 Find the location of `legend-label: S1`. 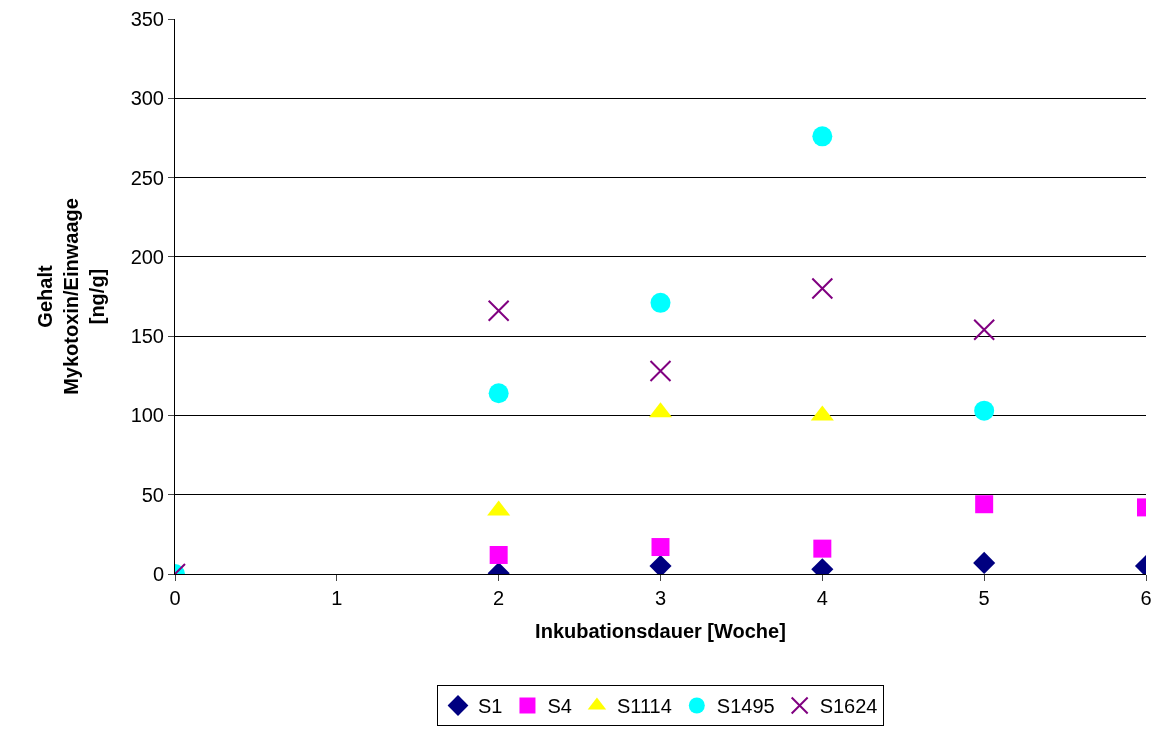

legend-label: S1 is located at coordinates (490, 706).